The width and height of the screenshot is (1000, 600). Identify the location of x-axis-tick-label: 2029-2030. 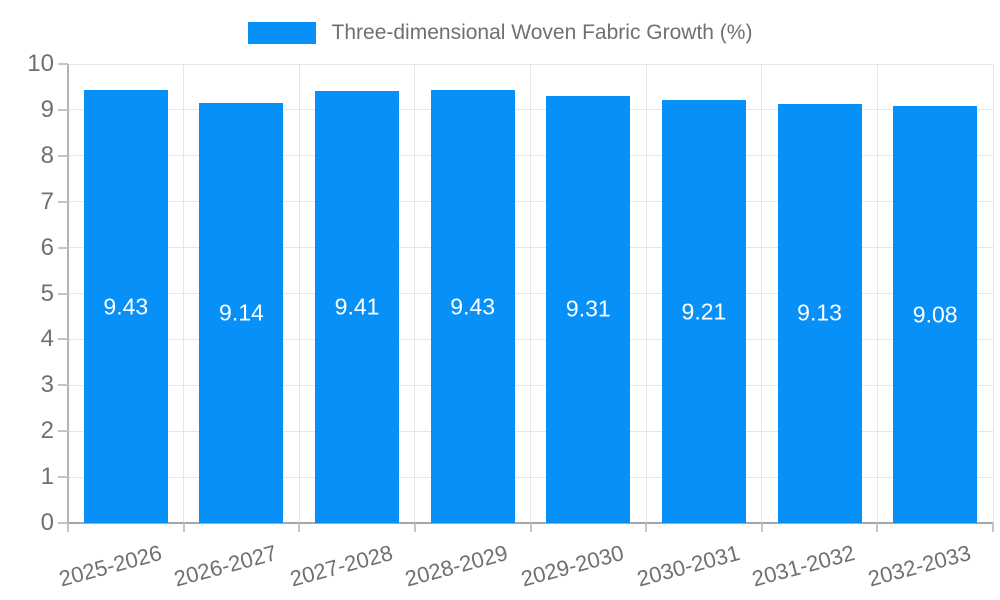
(572, 566).